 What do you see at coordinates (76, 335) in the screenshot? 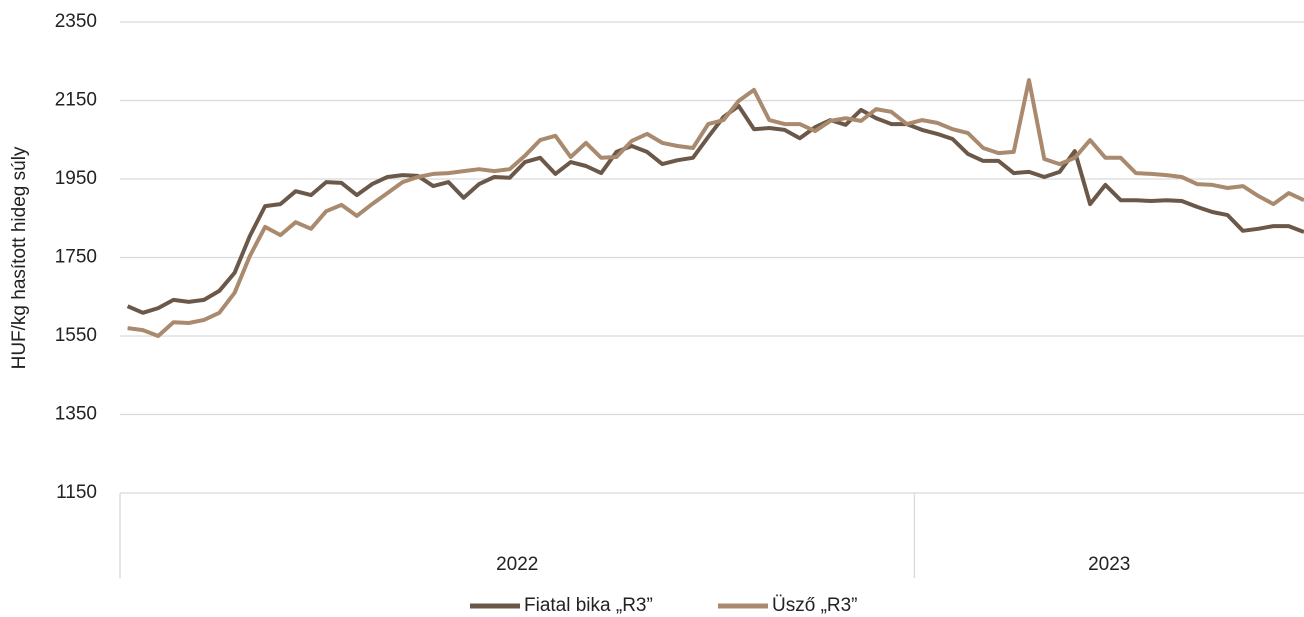
I see `y-tick-label: 1550` at bounding box center [76, 335].